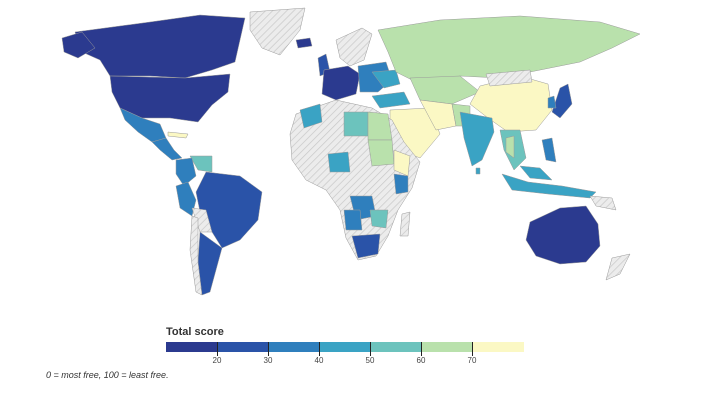  What do you see at coordinates (366, 246) in the screenshot?
I see `south-africa` at bounding box center [366, 246].